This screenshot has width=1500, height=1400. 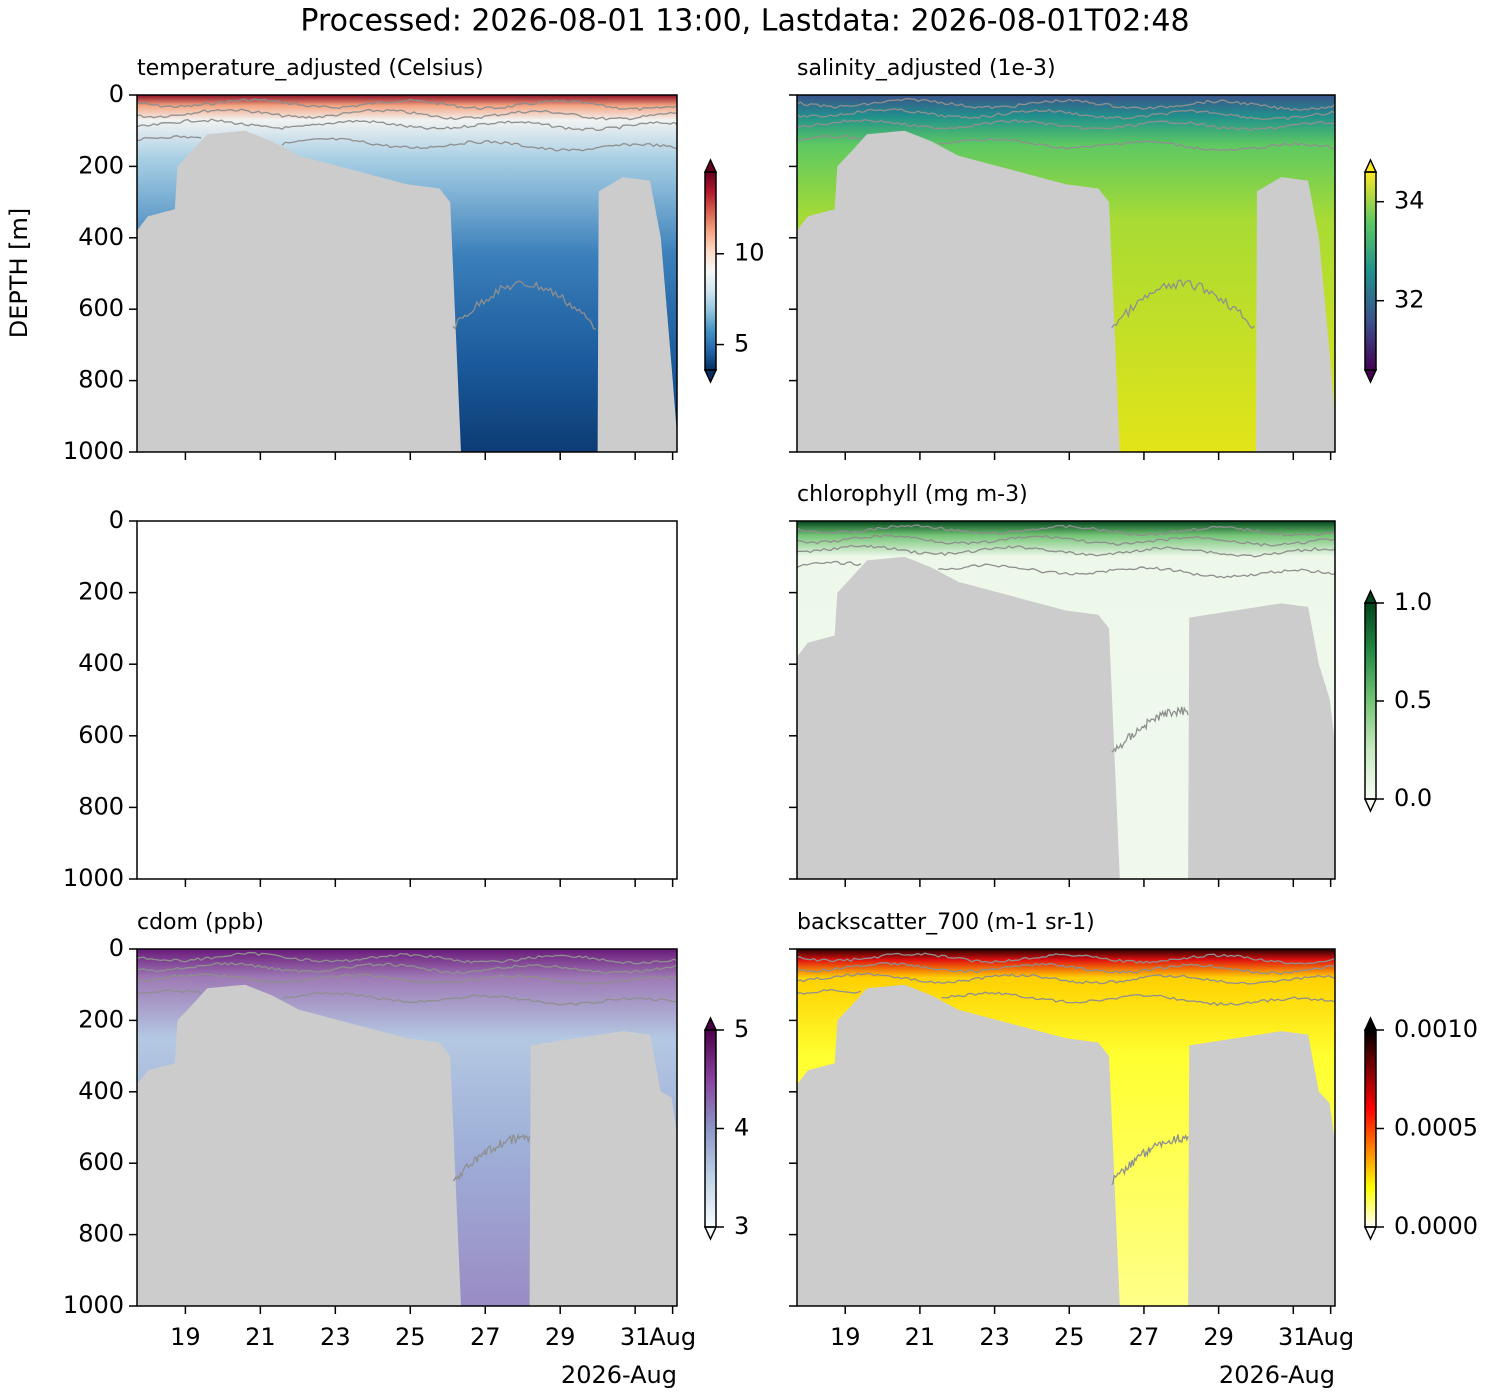 What do you see at coordinates (101, 1091) in the screenshot?
I see `y-tick-label: 400` at bounding box center [101, 1091].